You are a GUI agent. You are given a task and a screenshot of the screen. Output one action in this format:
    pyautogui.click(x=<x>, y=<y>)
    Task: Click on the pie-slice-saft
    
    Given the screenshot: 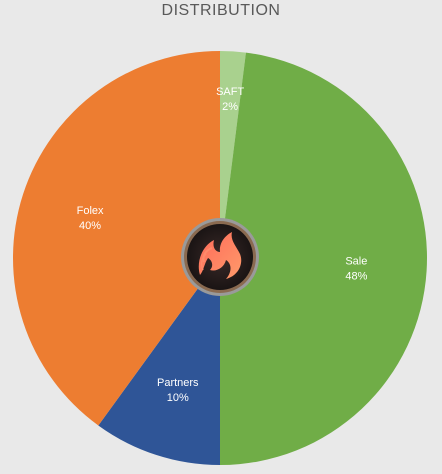 What is the action you would take?
    pyautogui.click(x=233, y=154)
    